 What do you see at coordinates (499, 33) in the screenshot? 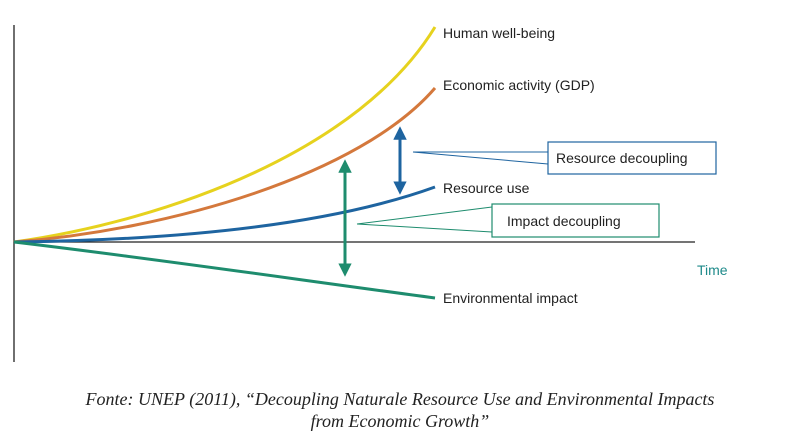
I see `label-human-well-being: Human well-being` at bounding box center [499, 33].